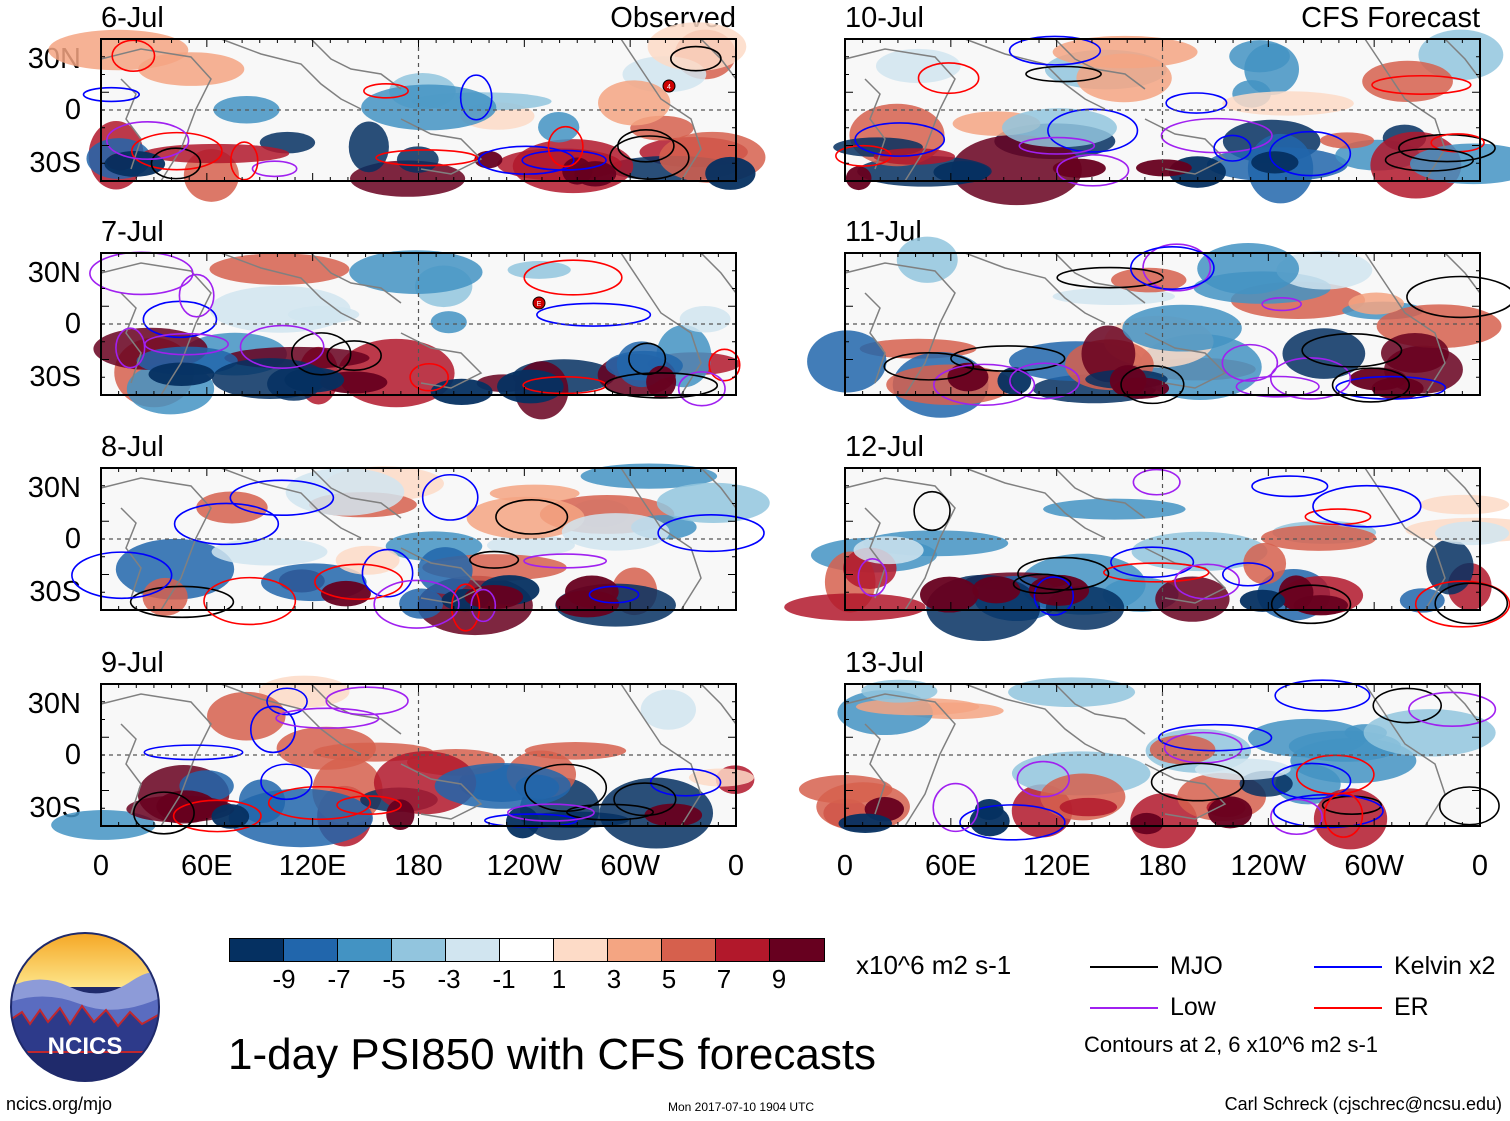  Describe the element at coordinates (59, 1104) in the screenshot. I see `footer-url: ncics.org/mjo` at that location.